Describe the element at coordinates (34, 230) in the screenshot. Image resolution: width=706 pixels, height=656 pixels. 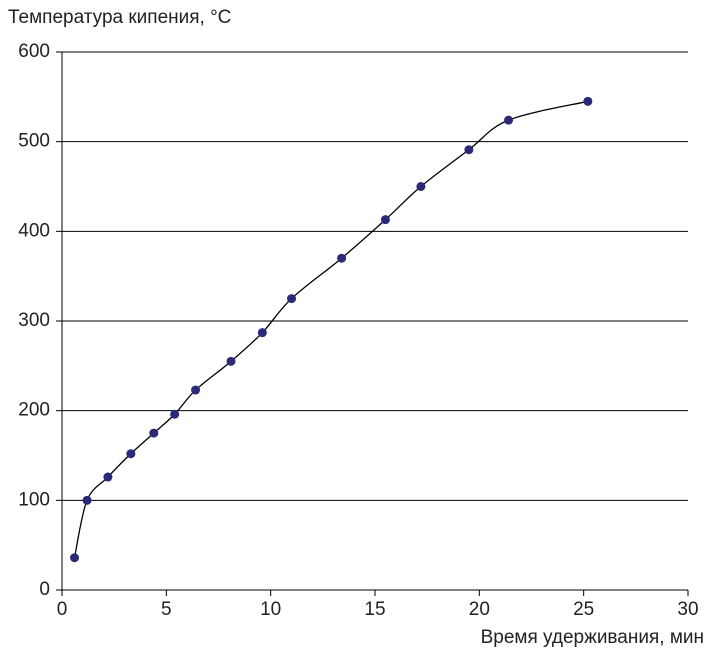
I see `y-tick-label: 400` at that location.